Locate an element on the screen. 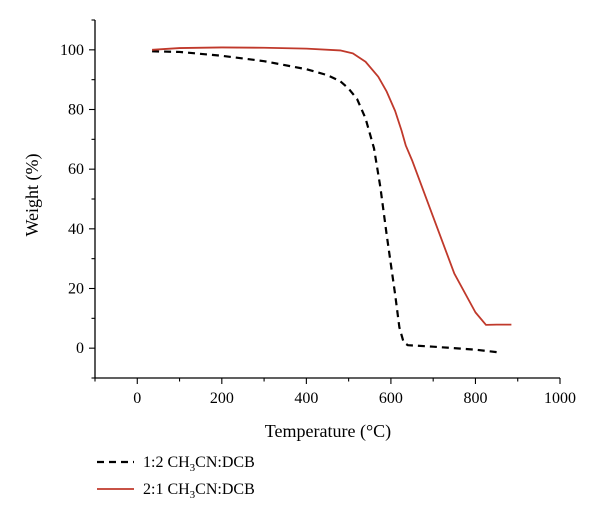  y-tick-label: 100 is located at coordinates (72, 50).